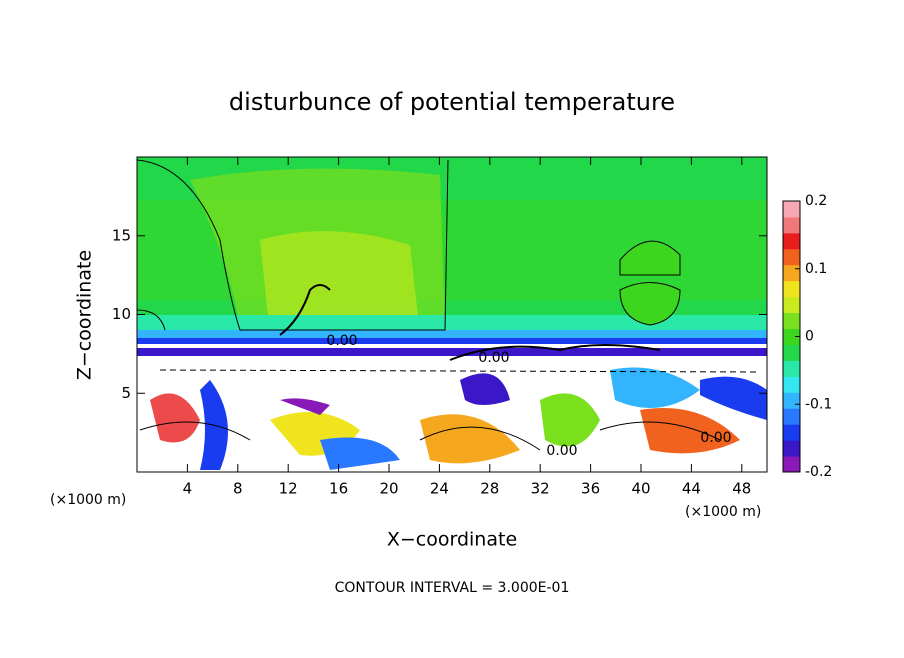 The image size is (904, 658). Describe the element at coordinates (121, 235) in the screenshot. I see `y-tick-label: 15` at that location.